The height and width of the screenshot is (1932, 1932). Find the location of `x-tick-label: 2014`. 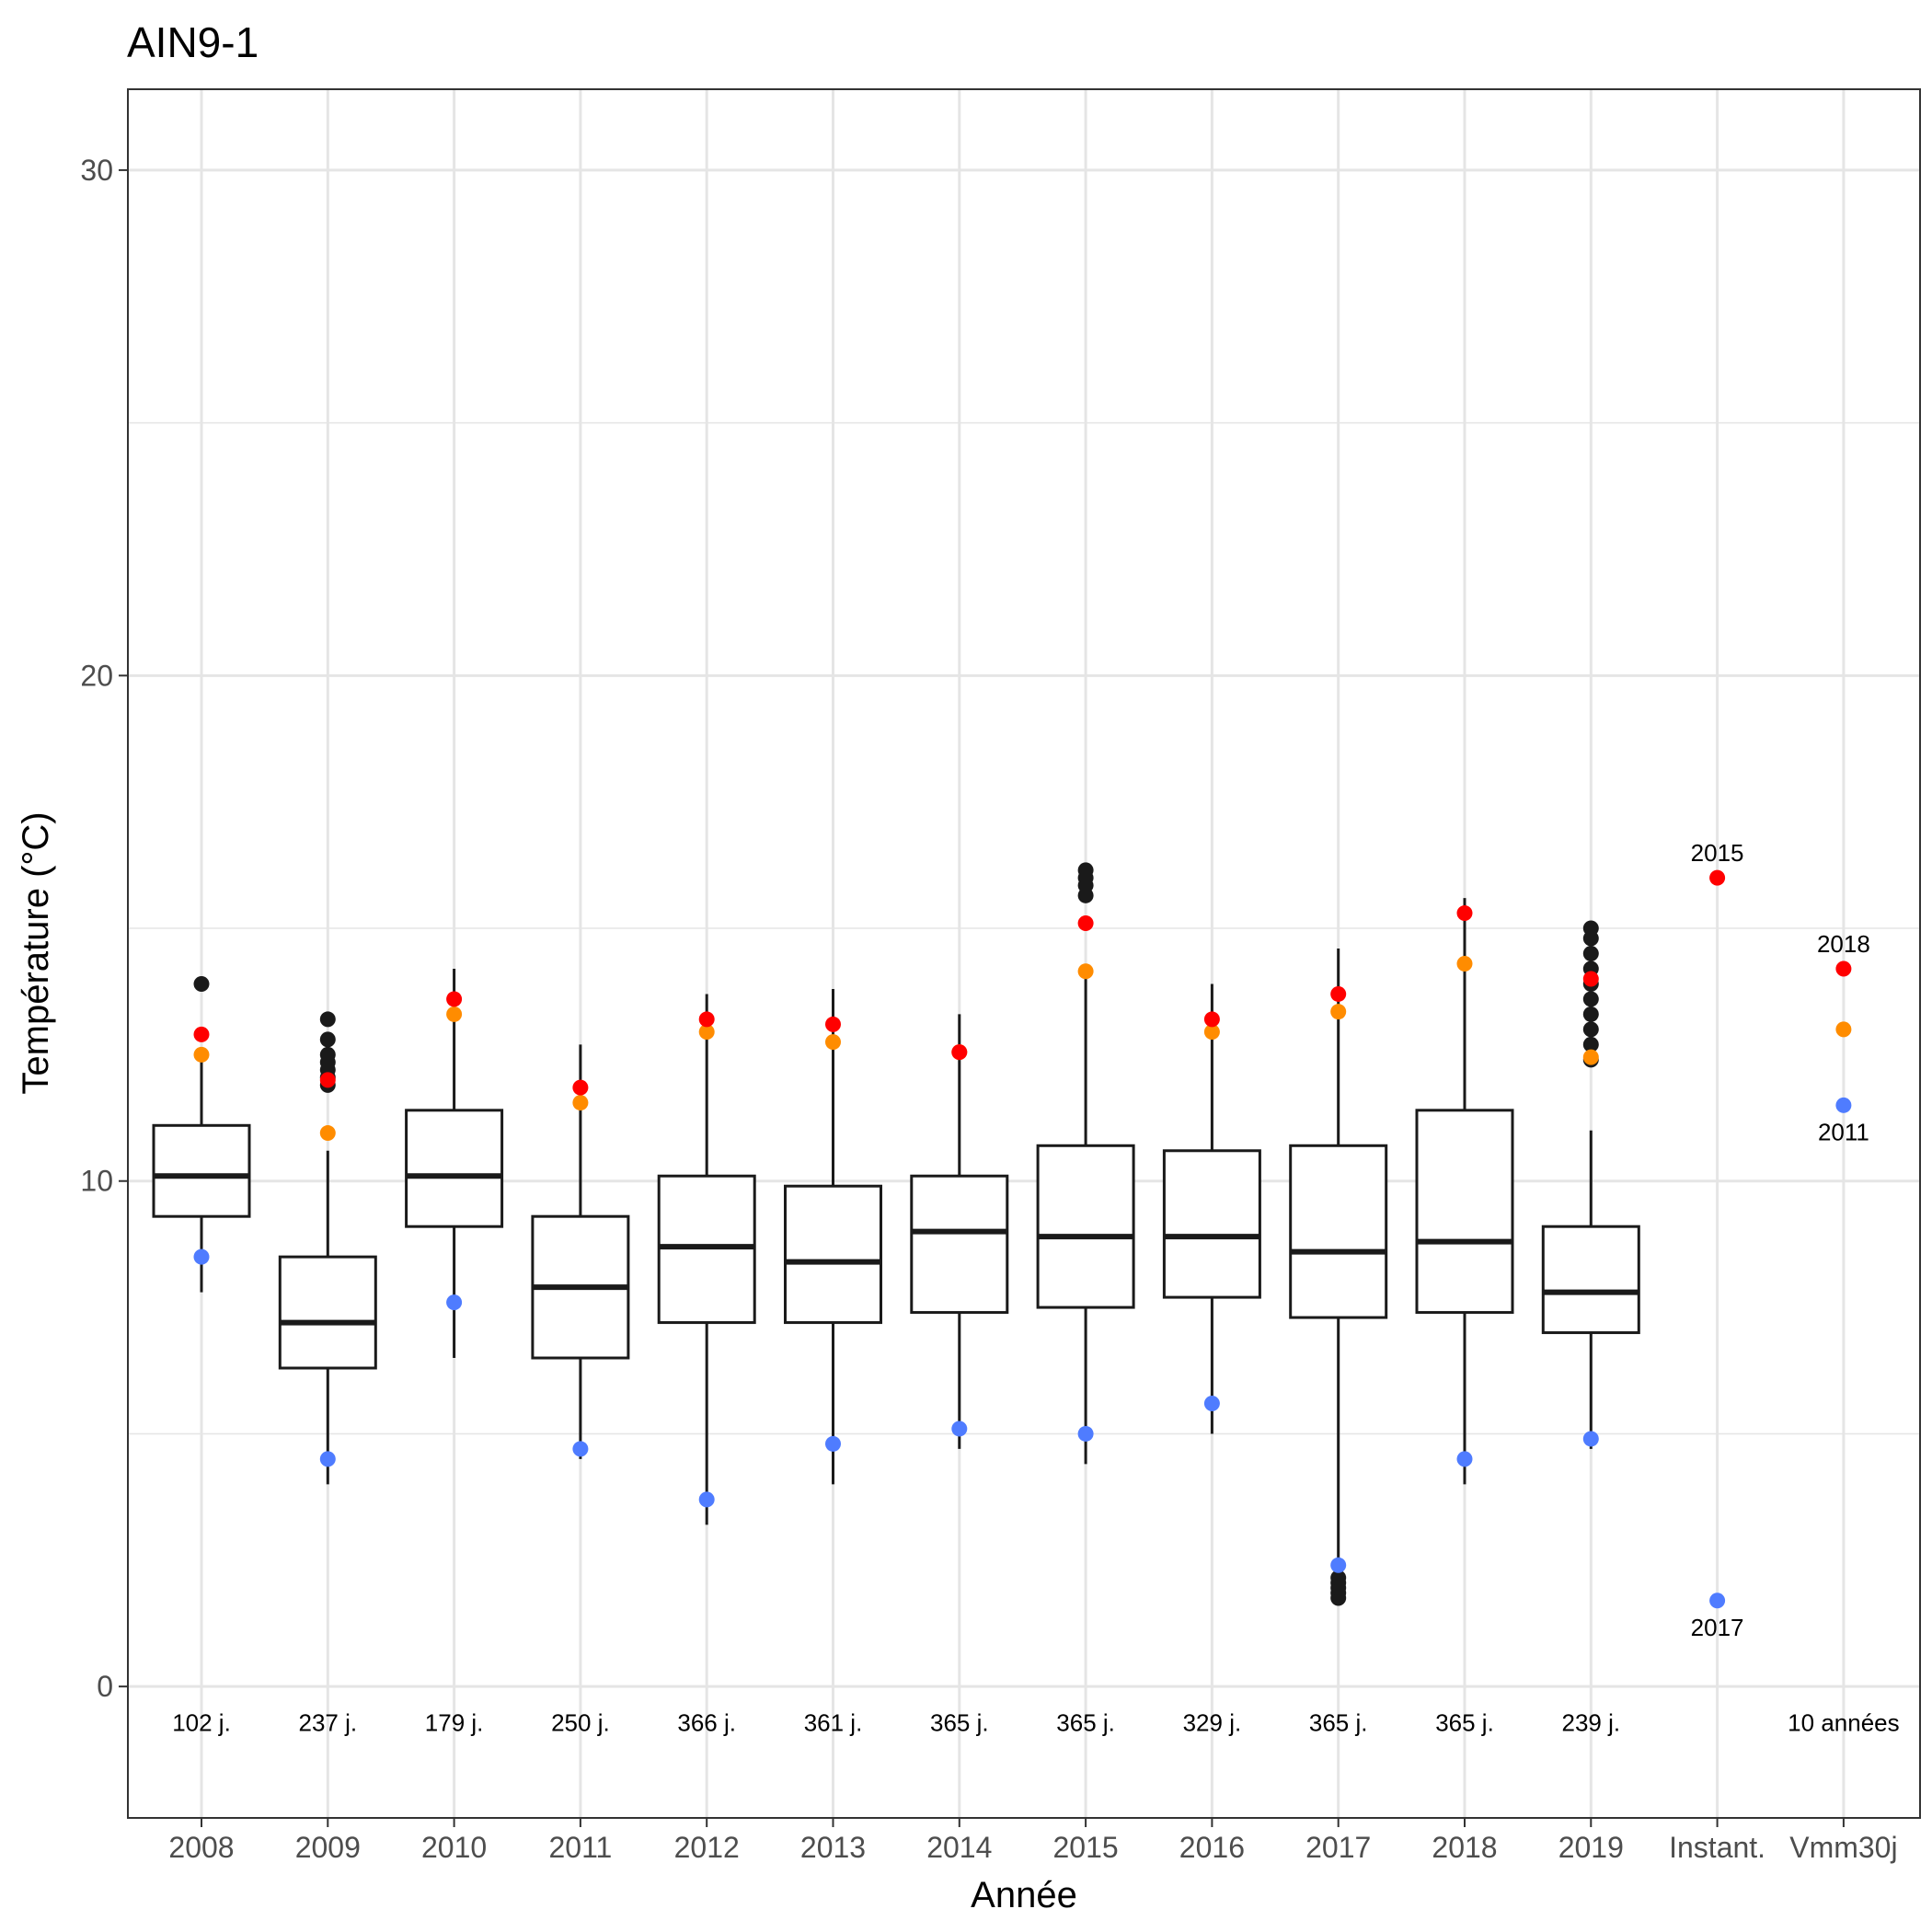

x-tick-label: 2014 is located at coordinates (959, 1847).